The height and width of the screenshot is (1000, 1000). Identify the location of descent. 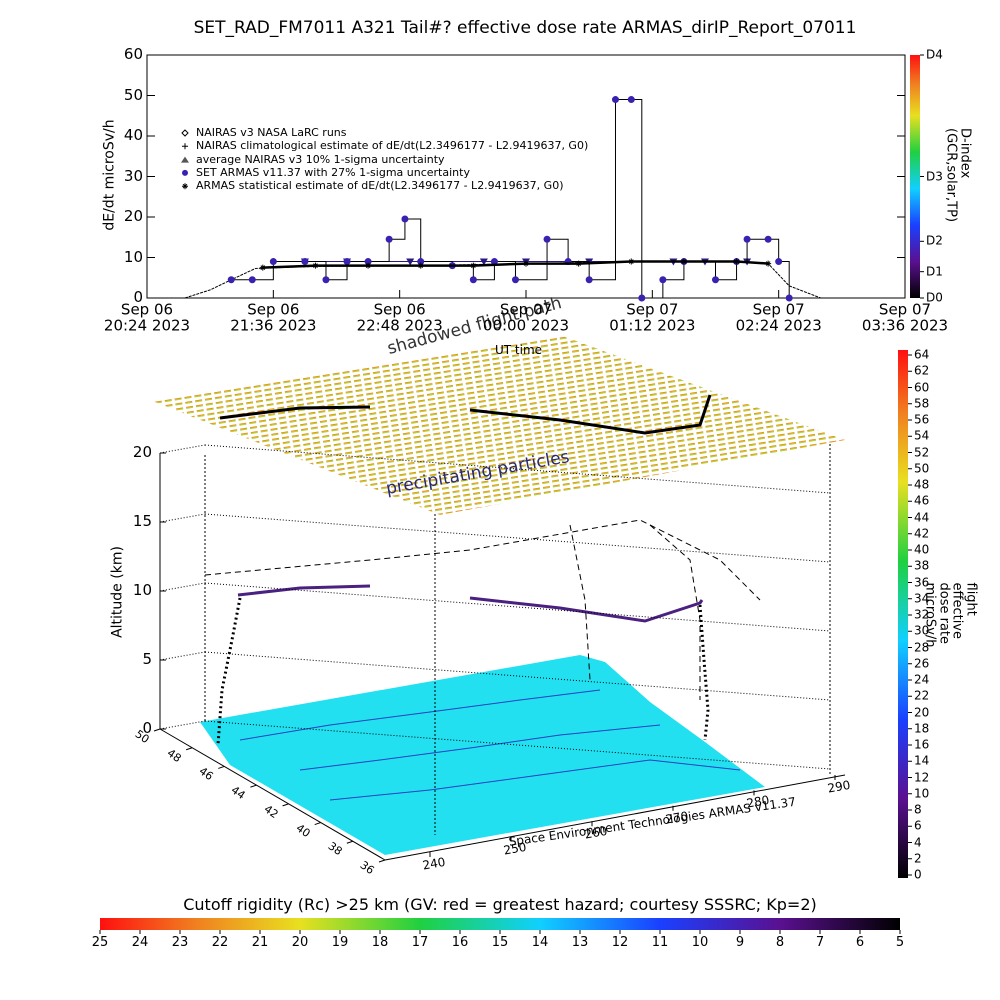
(229, 671).